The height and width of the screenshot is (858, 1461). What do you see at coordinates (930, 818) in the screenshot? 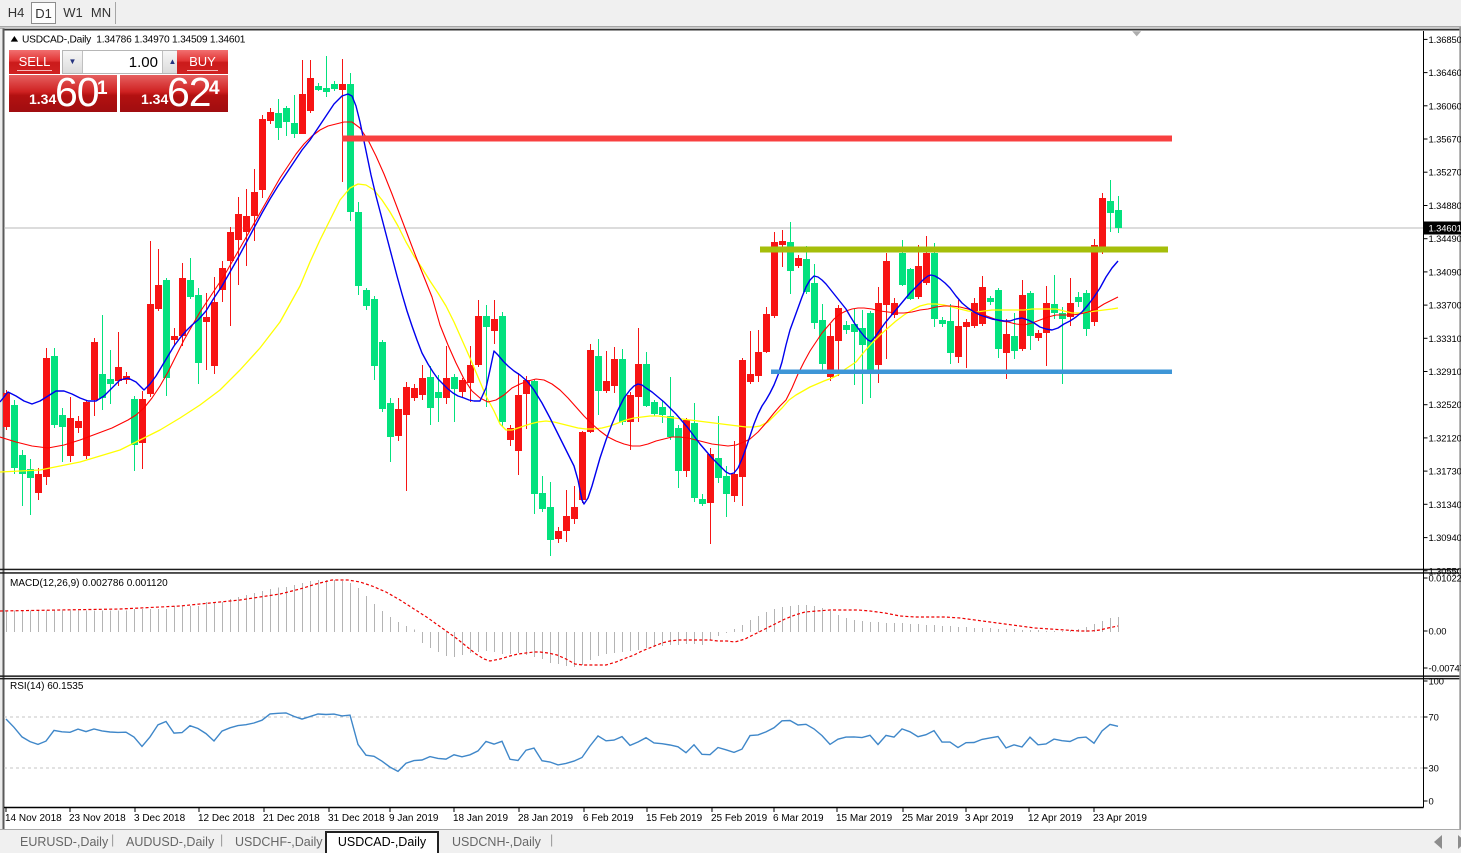
I see `svg-text: 25 Mar 2019` at bounding box center [930, 818].